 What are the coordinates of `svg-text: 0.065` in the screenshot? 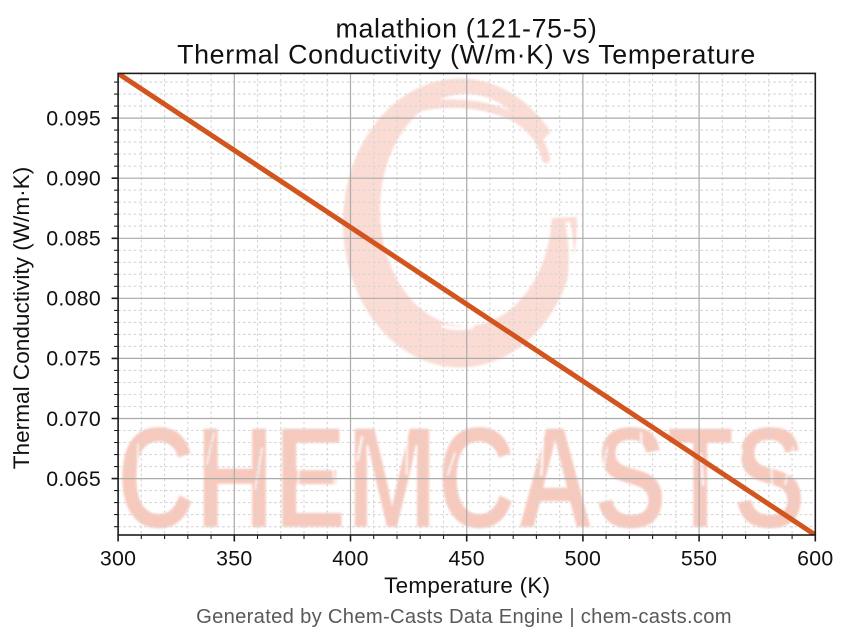 It's located at (73, 479).